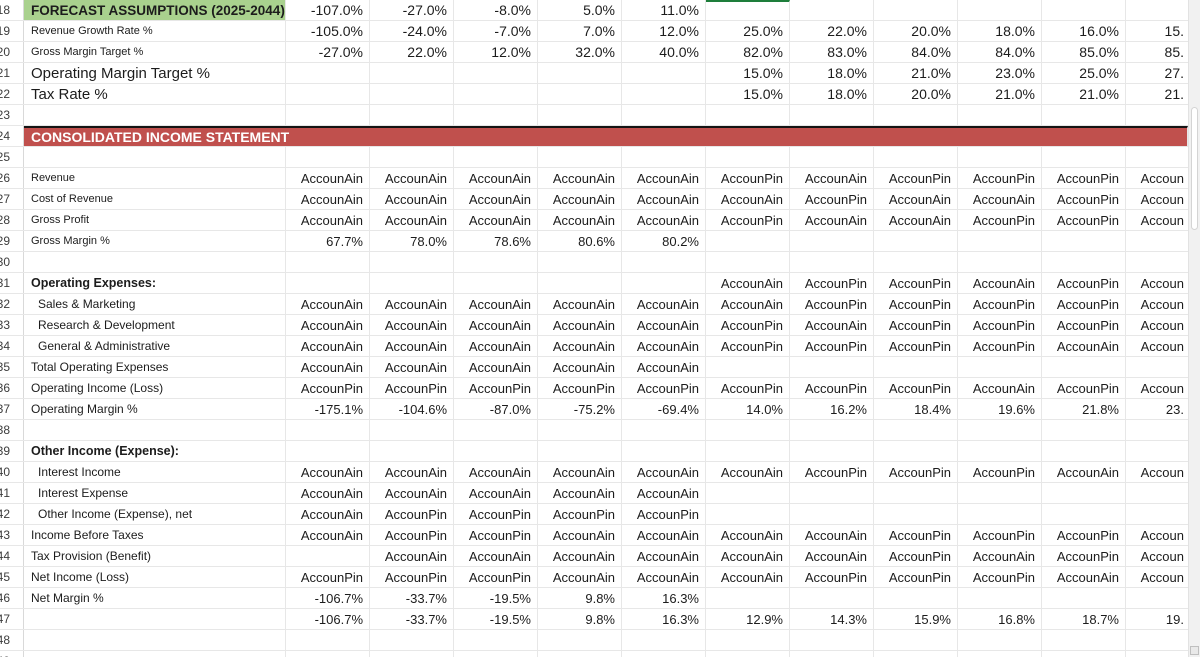 The image size is (1200, 657). Describe the element at coordinates (155, 241) in the screenshot. I see `row-label-cell: Gross Margin %` at that location.